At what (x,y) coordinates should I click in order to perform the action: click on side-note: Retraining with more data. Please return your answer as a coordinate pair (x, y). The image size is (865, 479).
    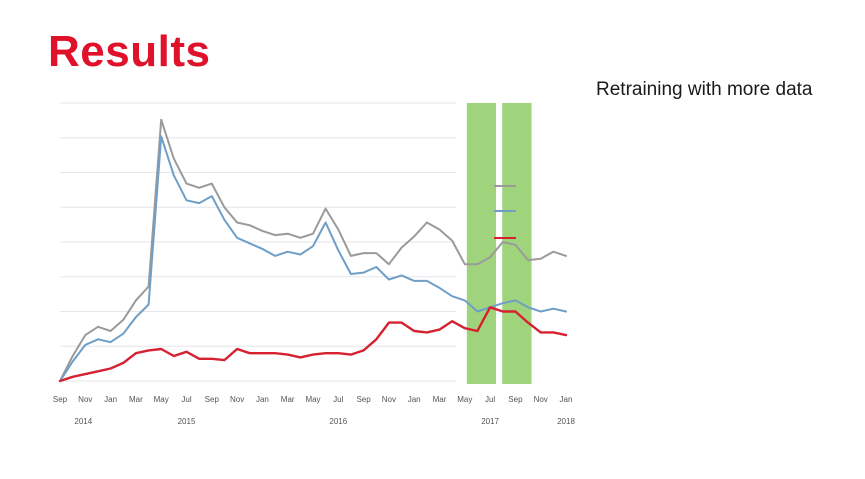
    Looking at the image, I should click on (704, 89).